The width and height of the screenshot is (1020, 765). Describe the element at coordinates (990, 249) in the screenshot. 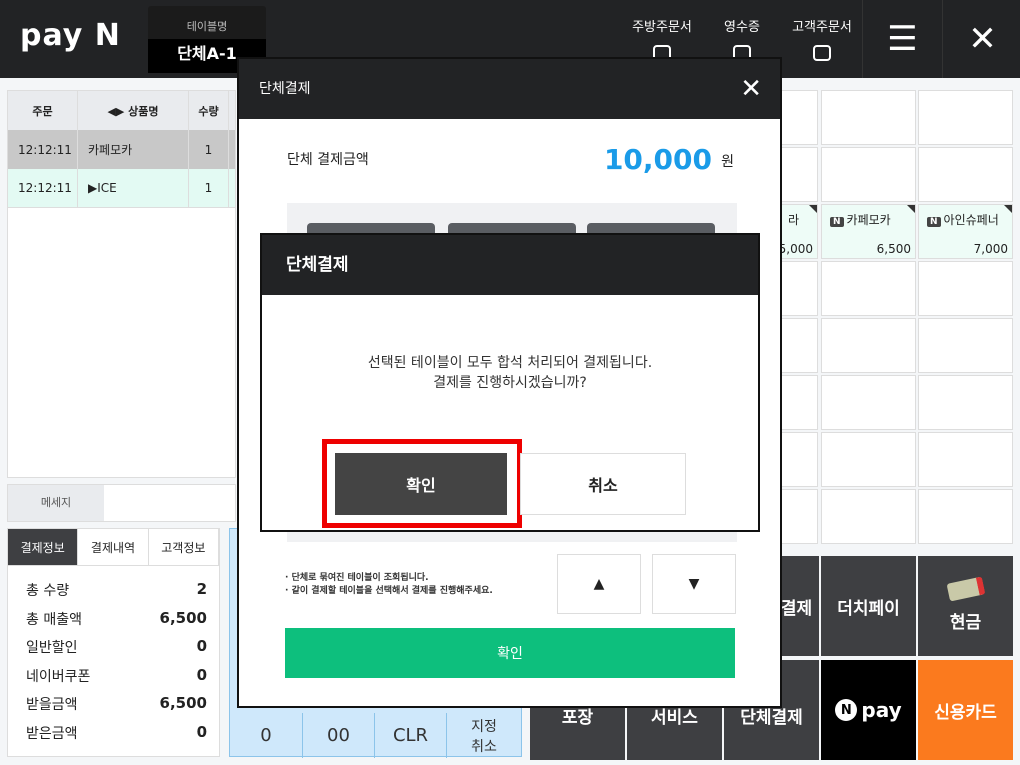

I see `product-price: 7,000` at that location.